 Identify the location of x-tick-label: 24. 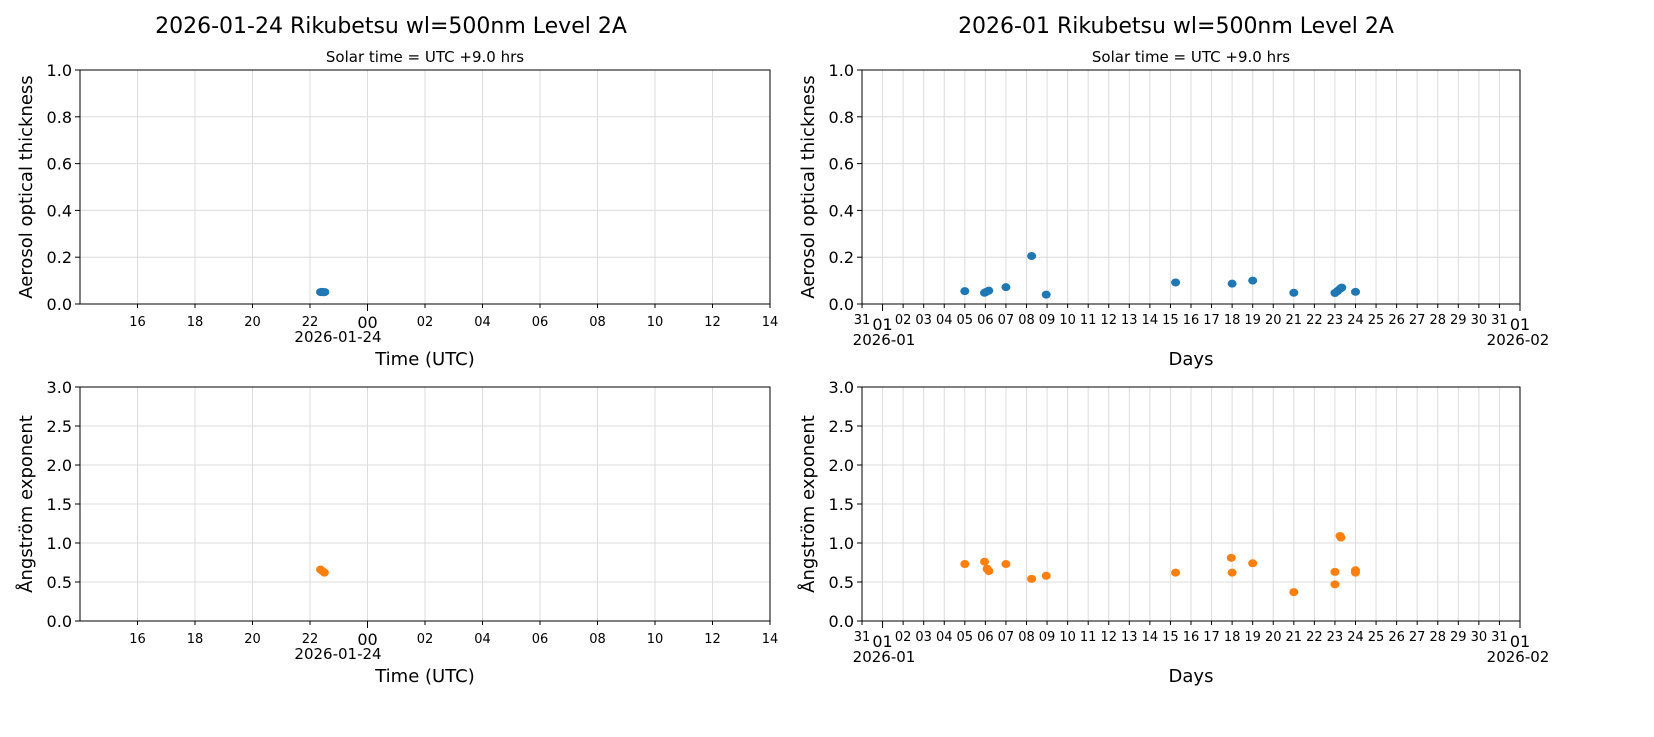
(1355, 637).